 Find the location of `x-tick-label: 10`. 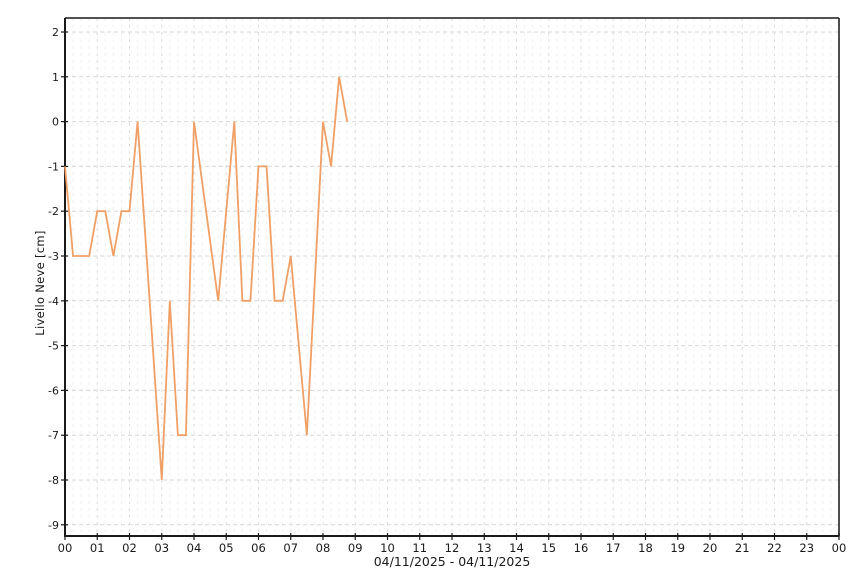

x-tick-label: 10 is located at coordinates (387, 548).